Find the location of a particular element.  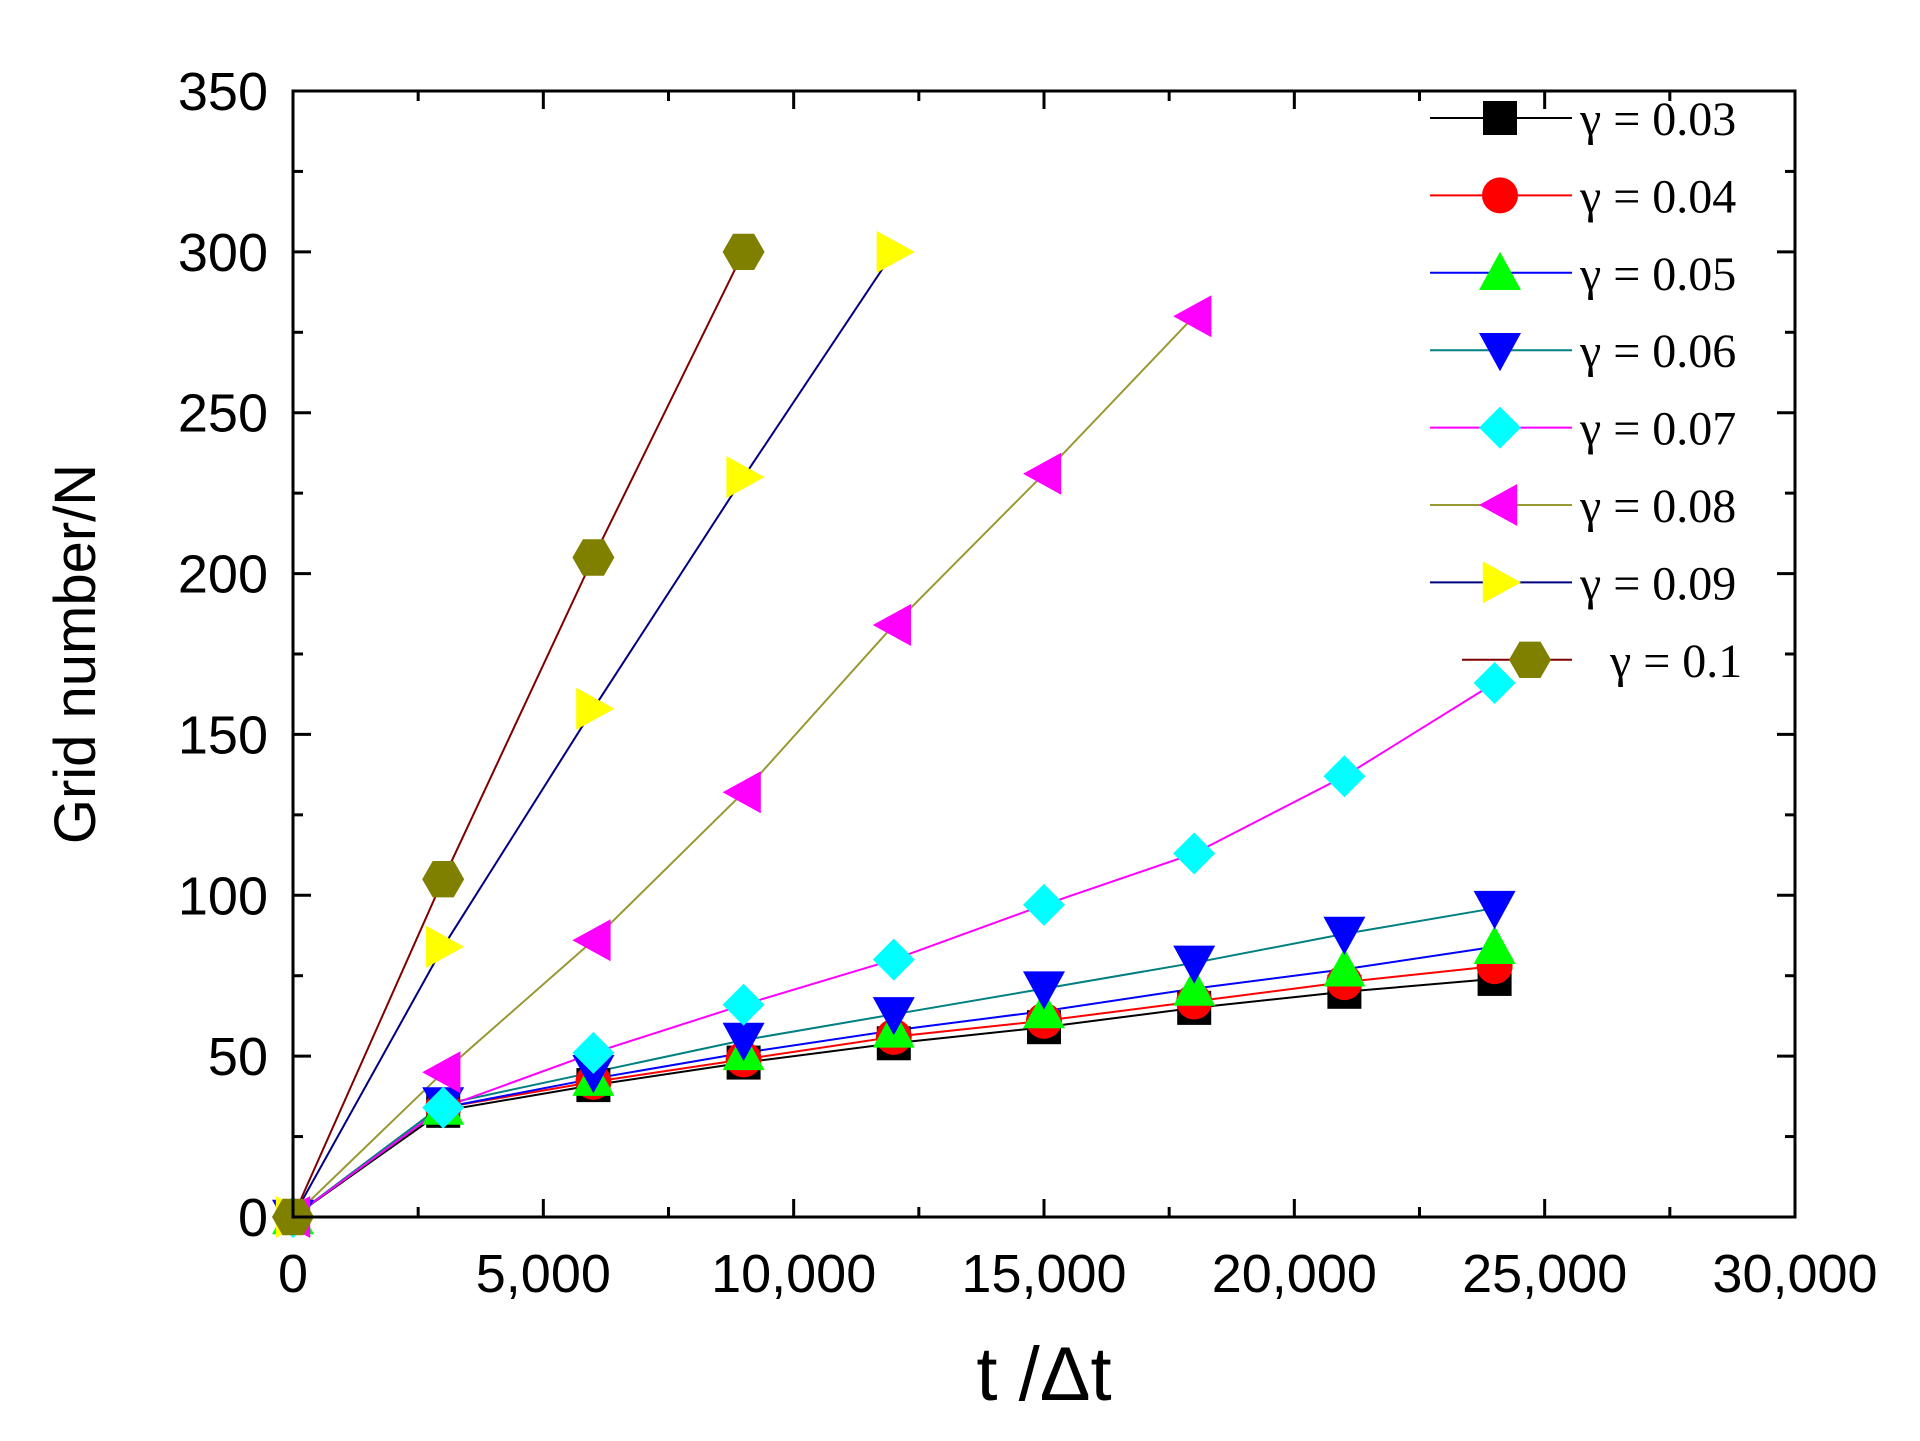

x-tick-label: 20,000 is located at coordinates (1294, 1274).